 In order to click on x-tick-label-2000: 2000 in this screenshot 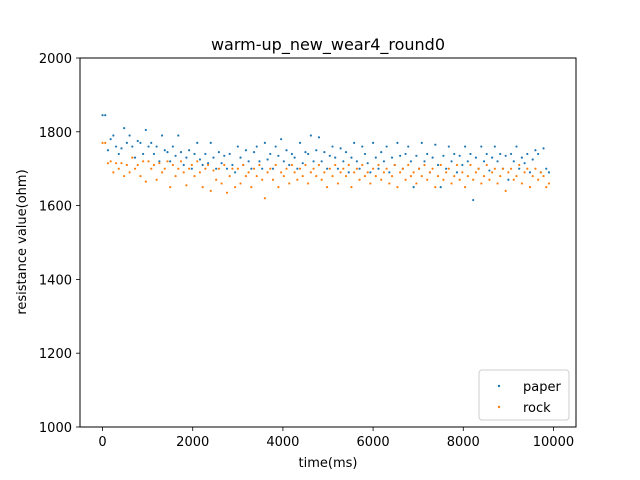, I will do `click(192, 442)`.